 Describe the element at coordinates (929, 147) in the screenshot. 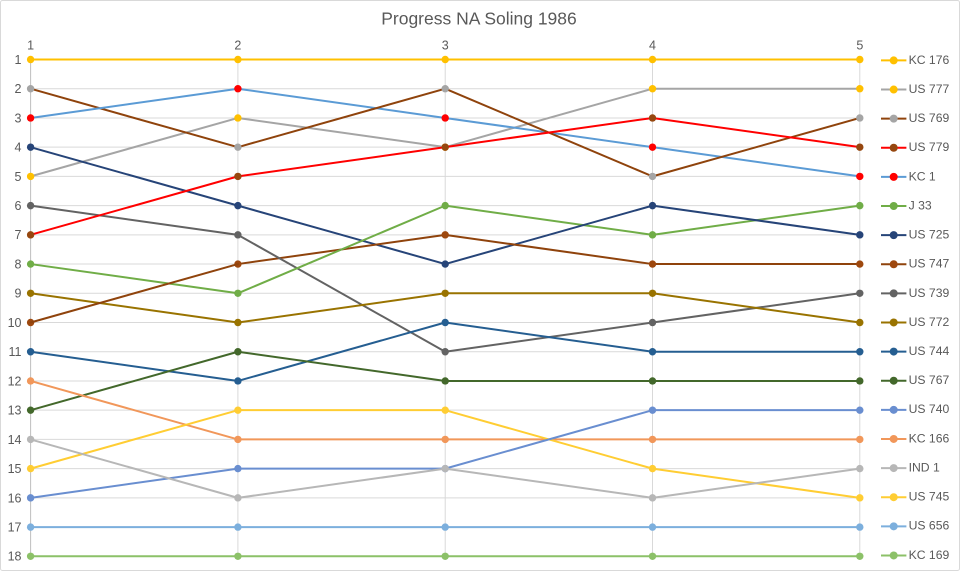

I see `svg-text: US 779` at that location.